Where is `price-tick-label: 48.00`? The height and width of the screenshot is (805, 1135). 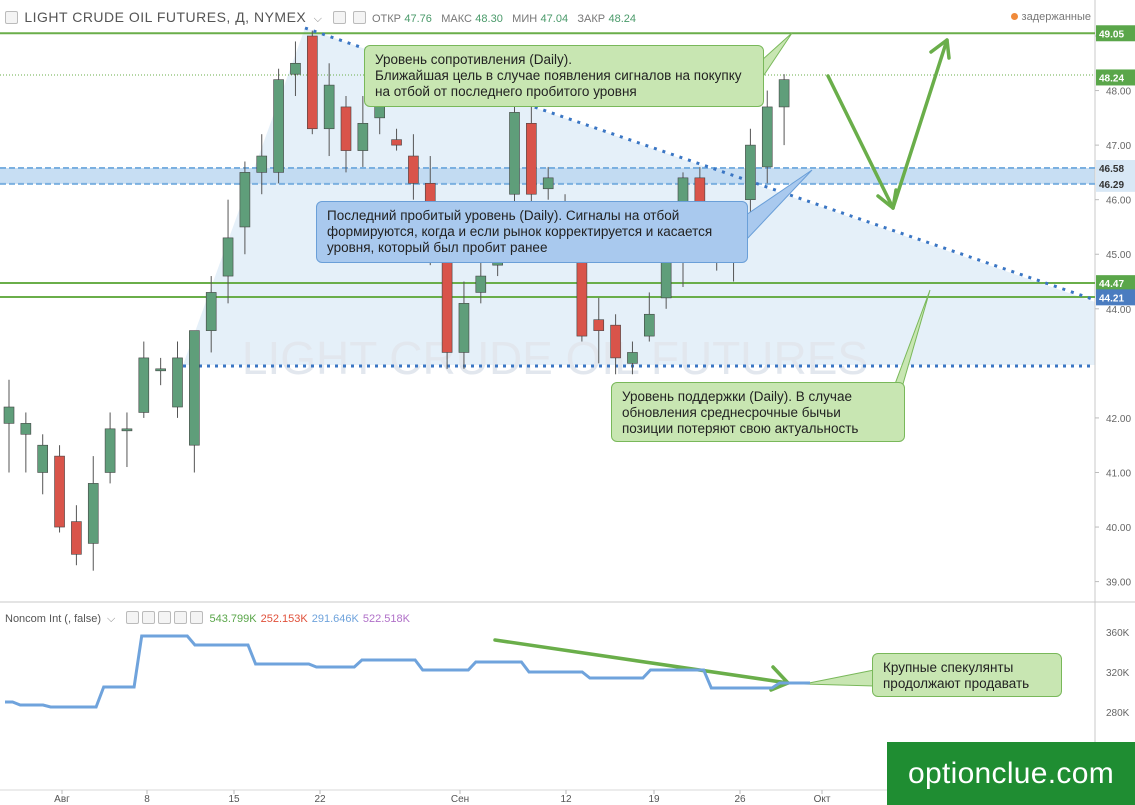
price-tick-label: 48.00 is located at coordinates (1118, 92).